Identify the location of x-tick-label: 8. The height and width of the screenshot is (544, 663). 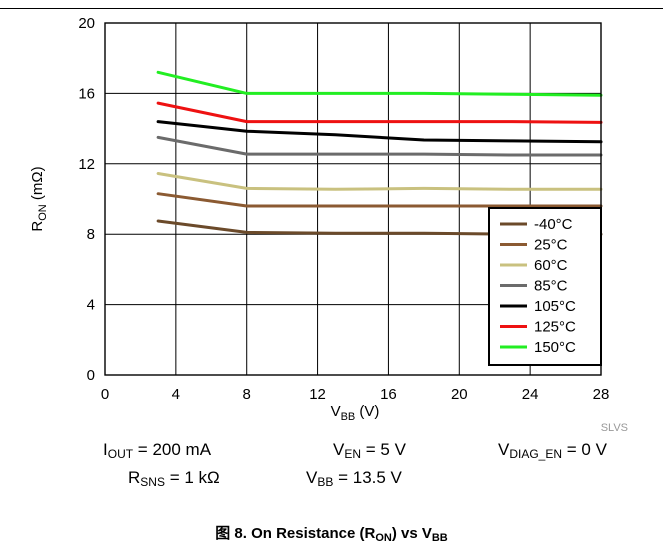
(247, 394).